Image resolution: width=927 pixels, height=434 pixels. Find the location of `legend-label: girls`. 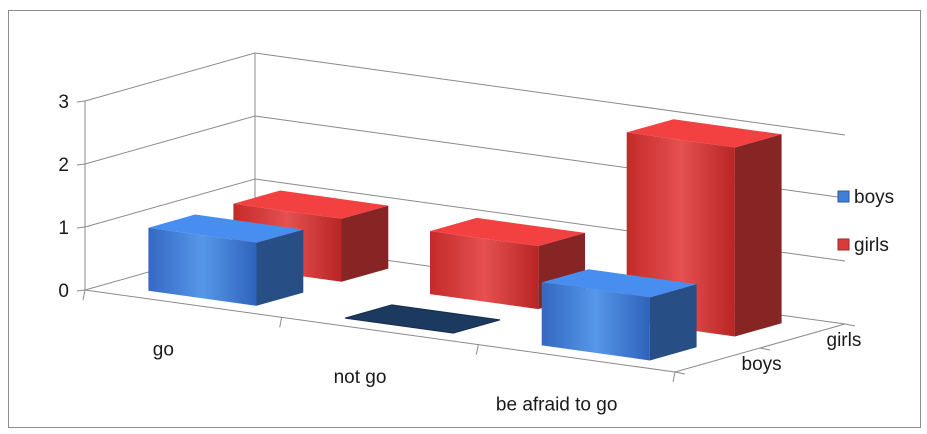

legend-label: girls is located at coordinates (871, 245).